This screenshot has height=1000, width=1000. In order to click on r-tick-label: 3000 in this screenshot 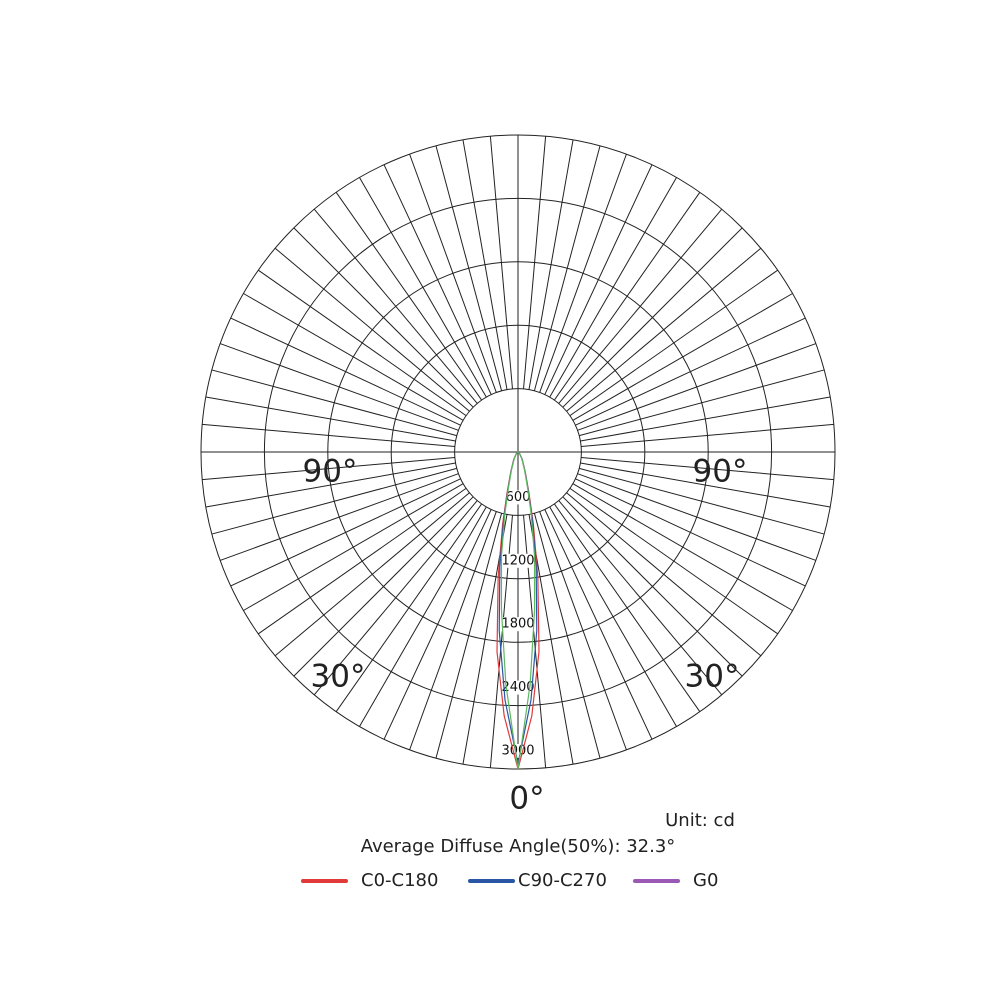, I will do `click(517, 751)`.